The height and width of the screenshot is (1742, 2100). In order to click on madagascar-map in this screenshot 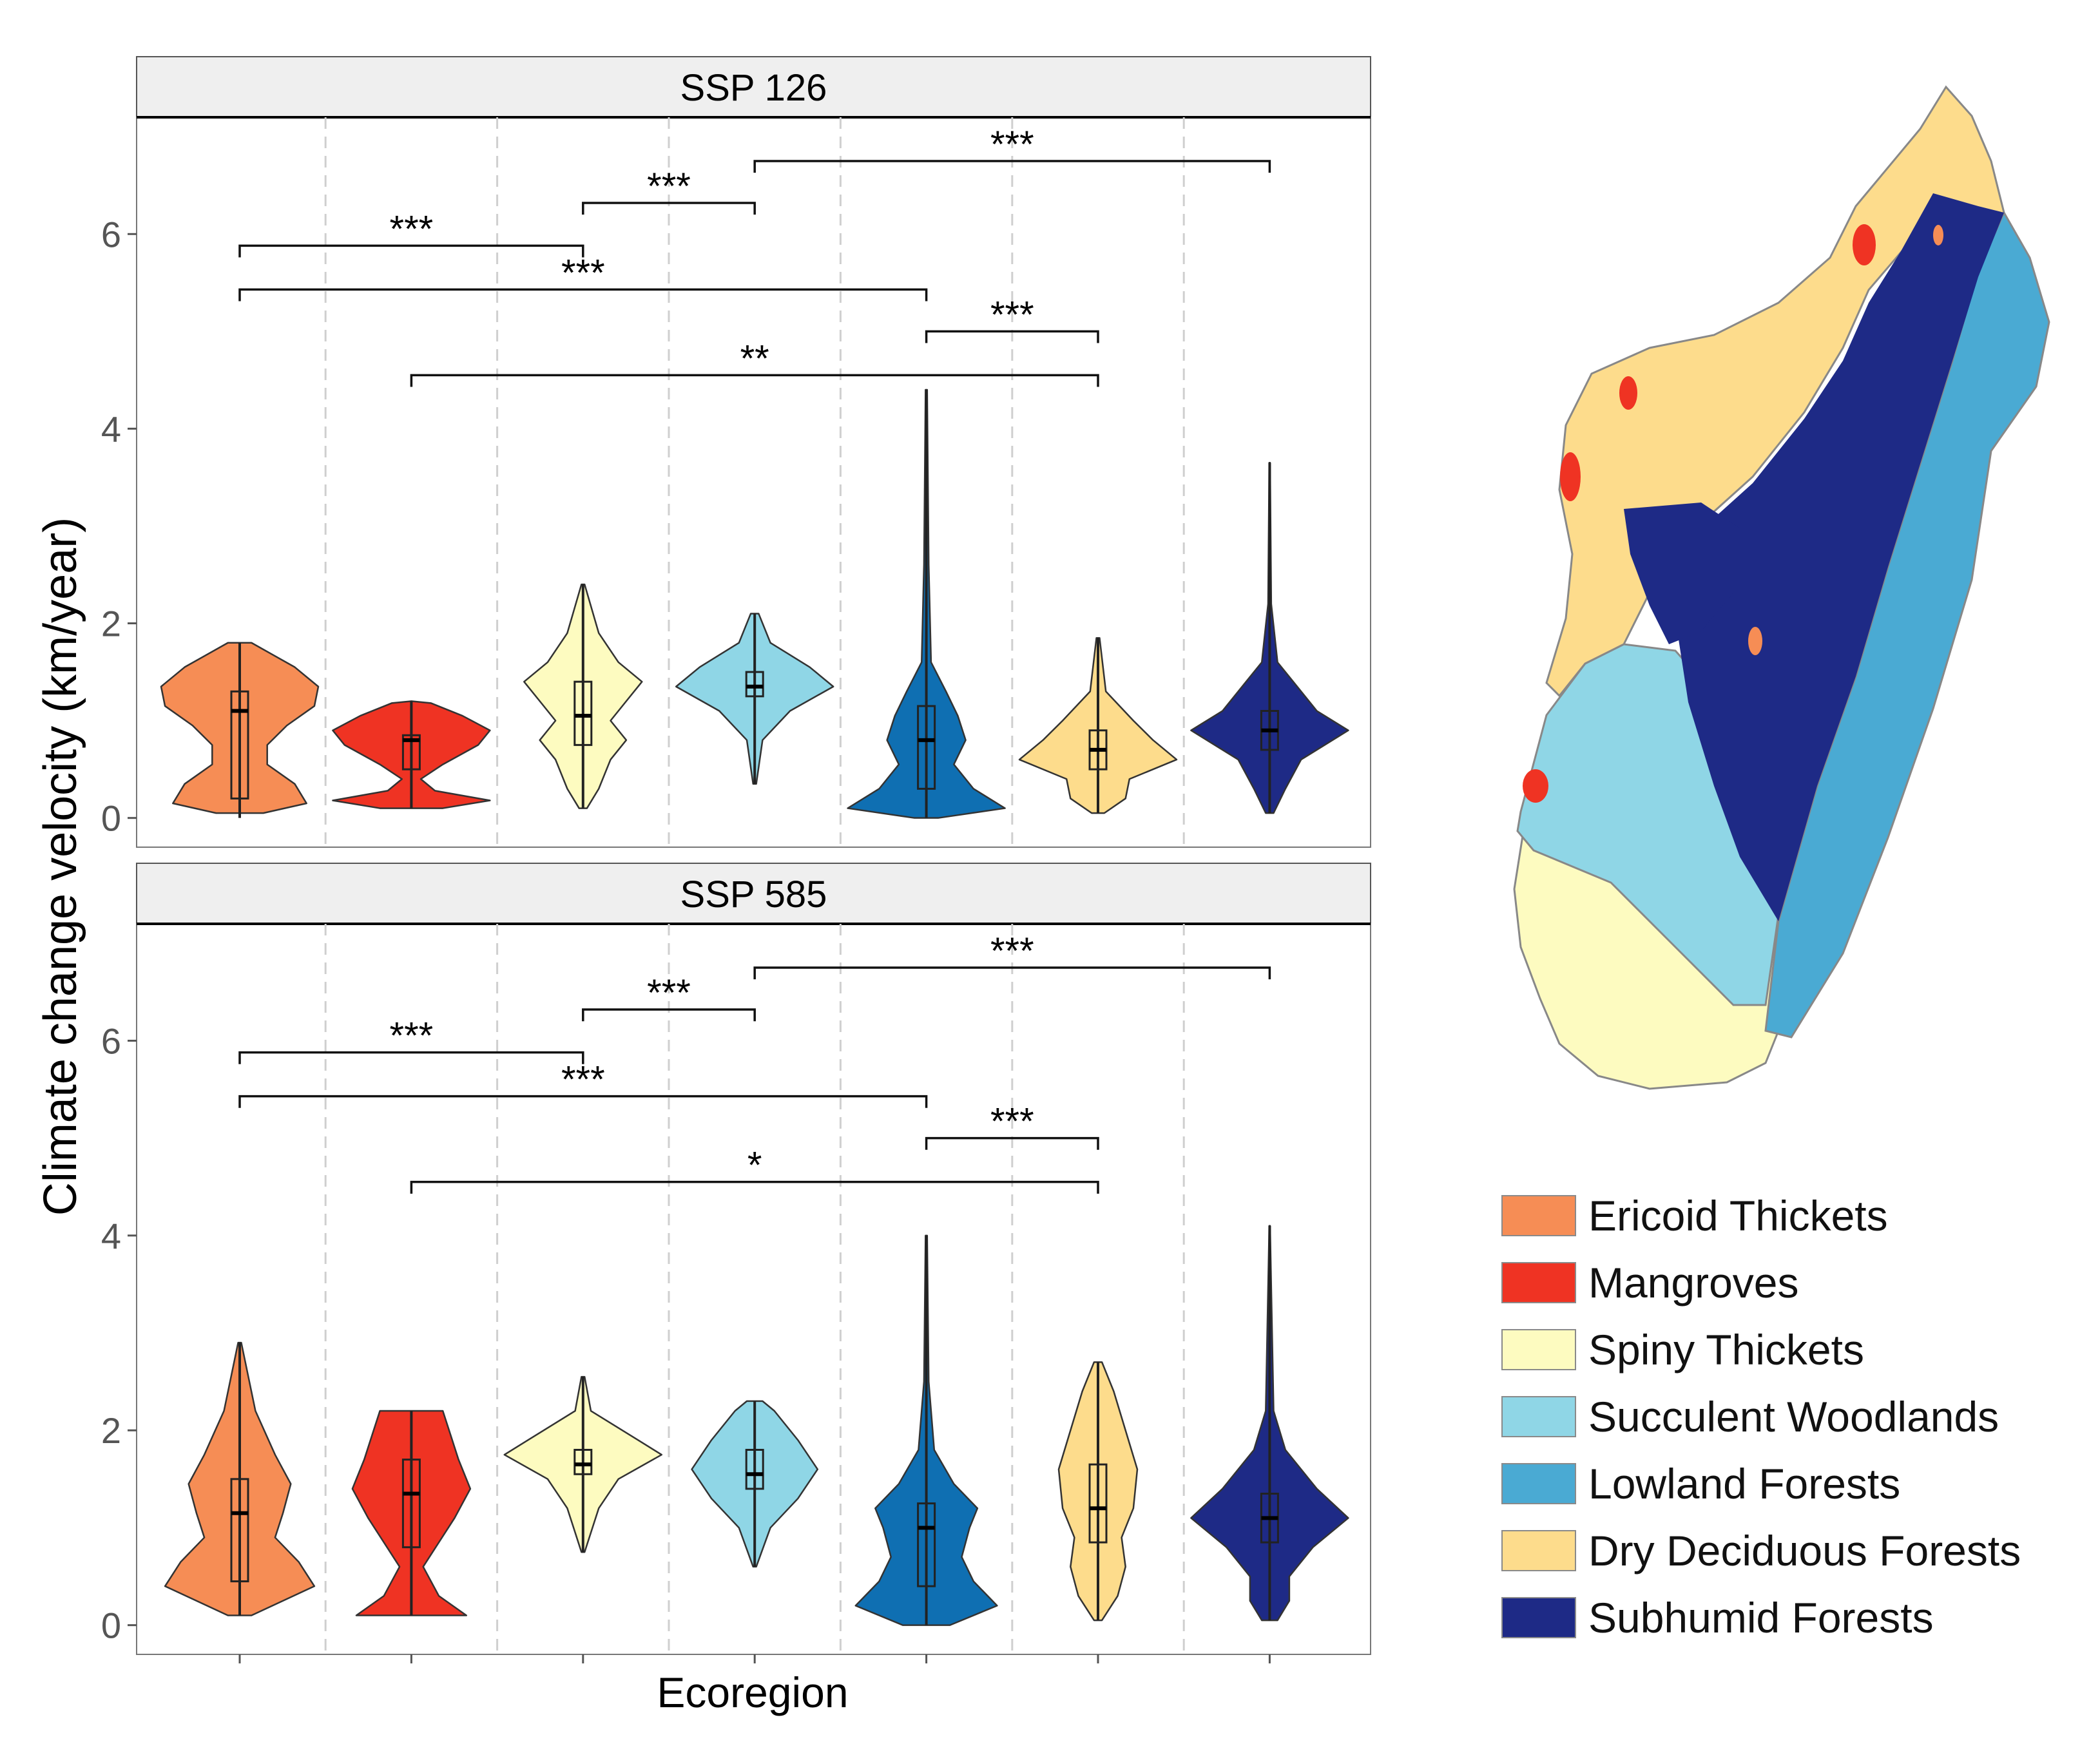, I will do `click(1781, 587)`.